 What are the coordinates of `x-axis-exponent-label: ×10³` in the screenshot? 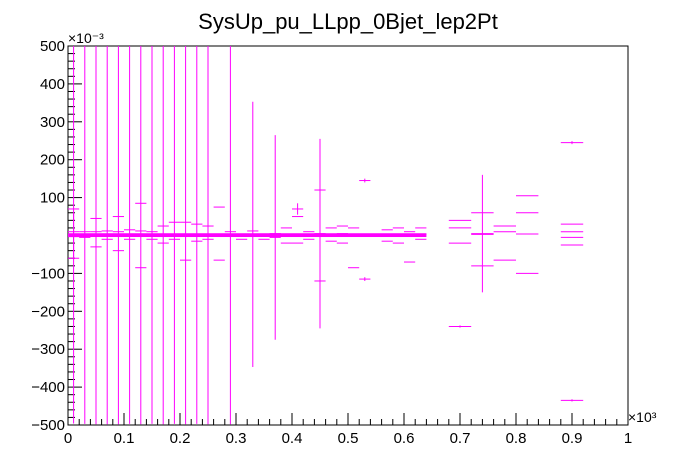 It's located at (642, 417).